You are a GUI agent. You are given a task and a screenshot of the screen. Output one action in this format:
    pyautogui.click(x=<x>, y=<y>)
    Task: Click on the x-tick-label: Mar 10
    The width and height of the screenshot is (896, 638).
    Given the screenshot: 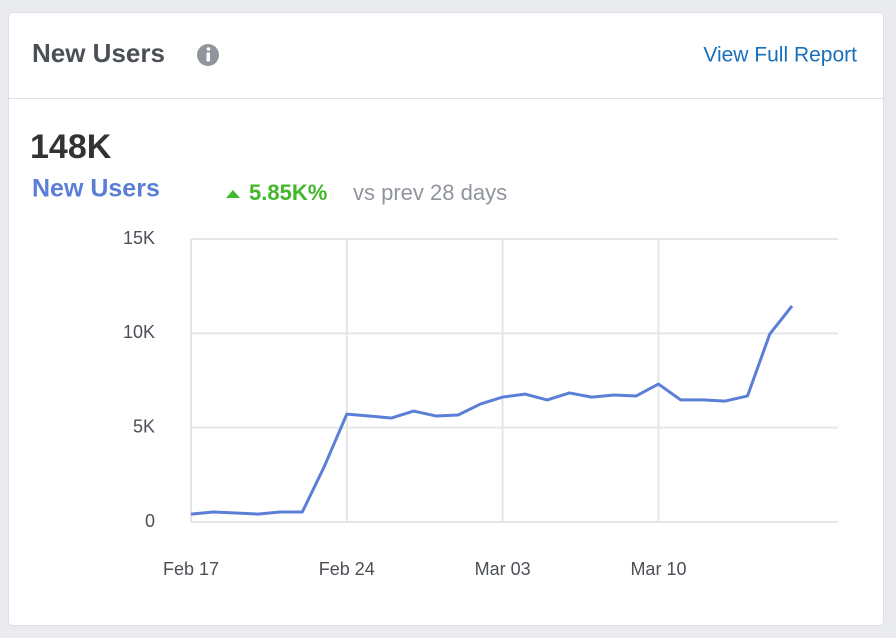 What is the action you would take?
    pyautogui.click(x=658, y=569)
    